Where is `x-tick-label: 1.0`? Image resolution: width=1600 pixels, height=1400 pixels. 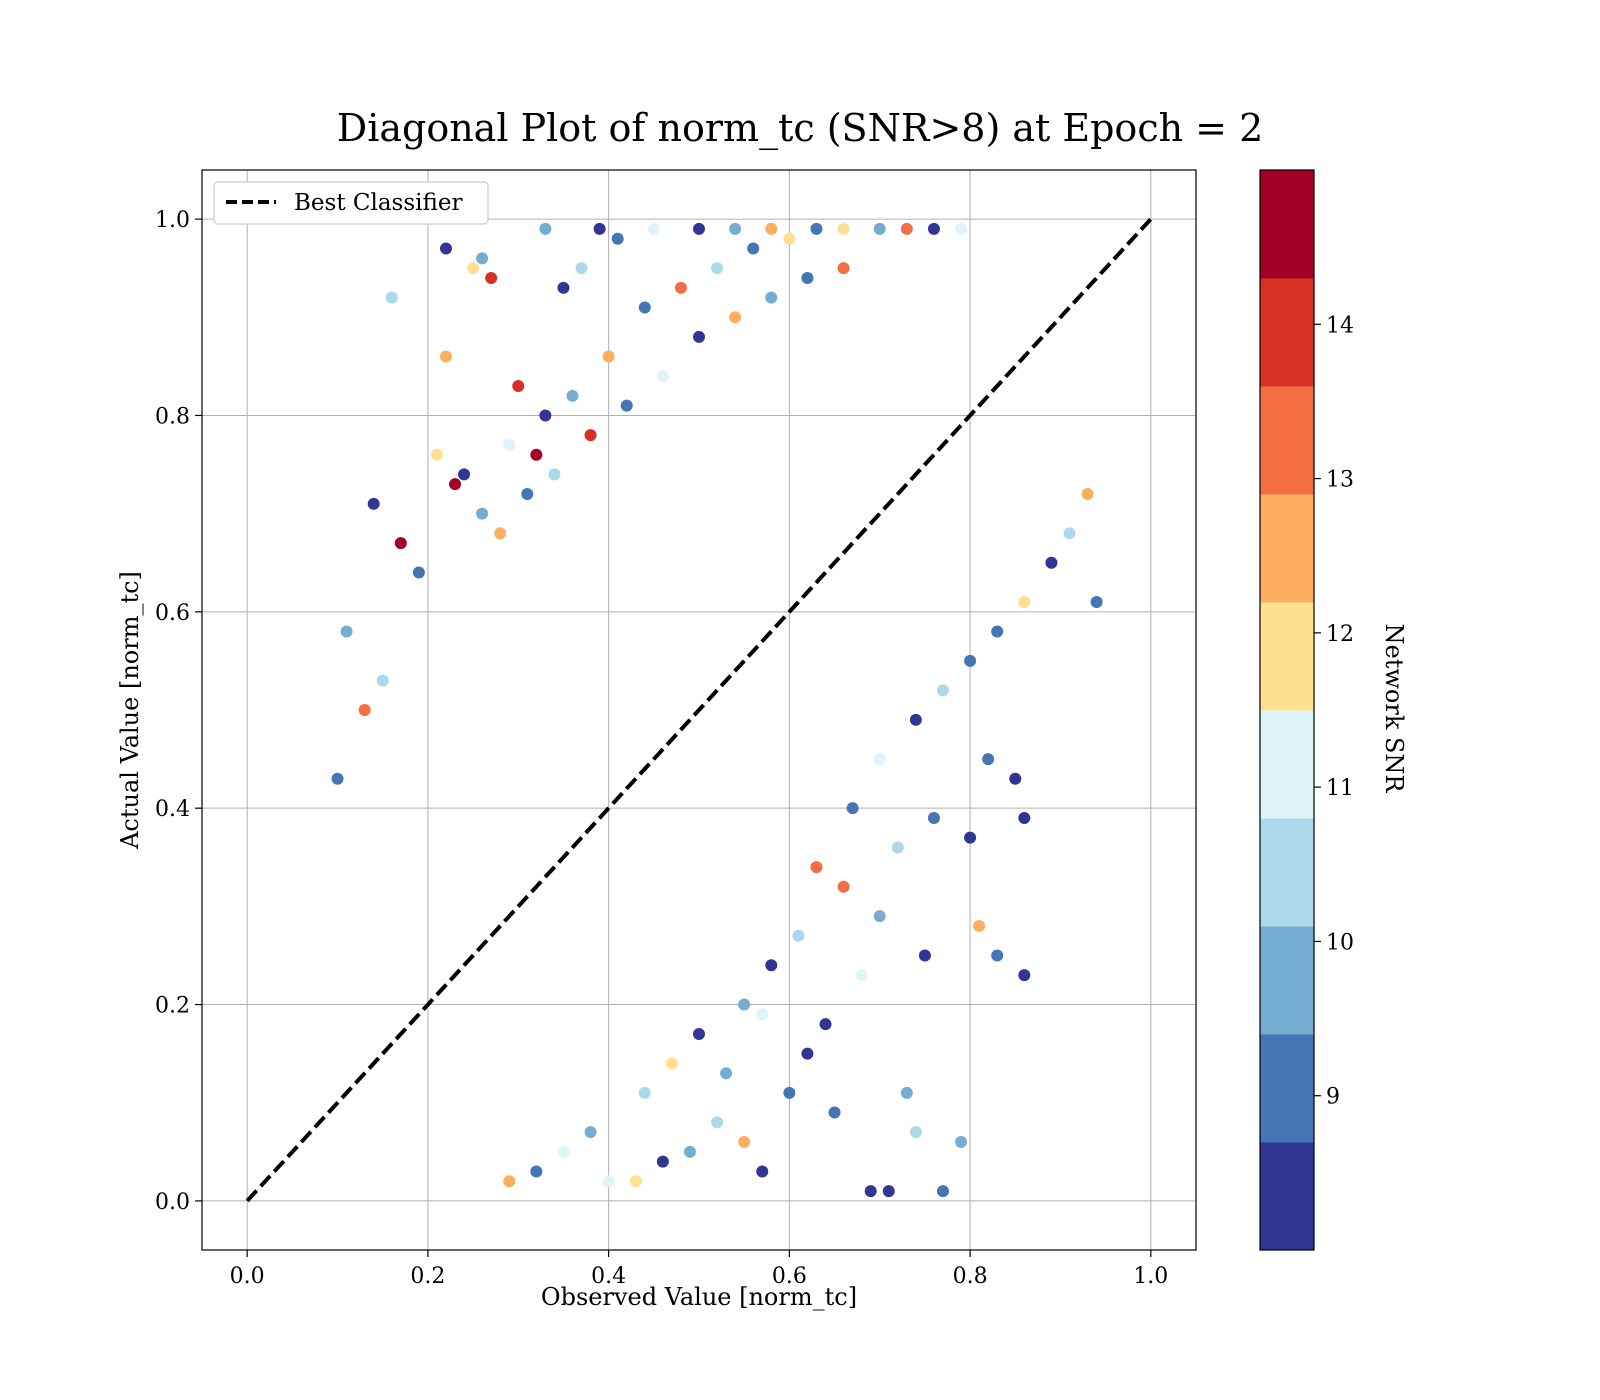
x-tick-label: 1.0 is located at coordinates (1150, 1276).